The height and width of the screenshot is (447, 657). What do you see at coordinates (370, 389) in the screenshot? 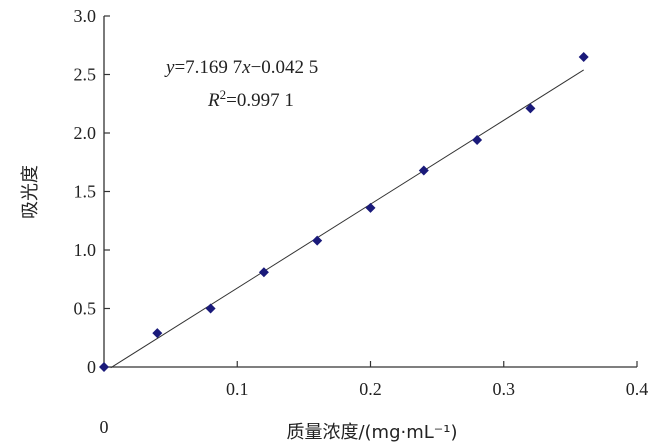
I see `x-tick-label: 0.2` at bounding box center [370, 389].